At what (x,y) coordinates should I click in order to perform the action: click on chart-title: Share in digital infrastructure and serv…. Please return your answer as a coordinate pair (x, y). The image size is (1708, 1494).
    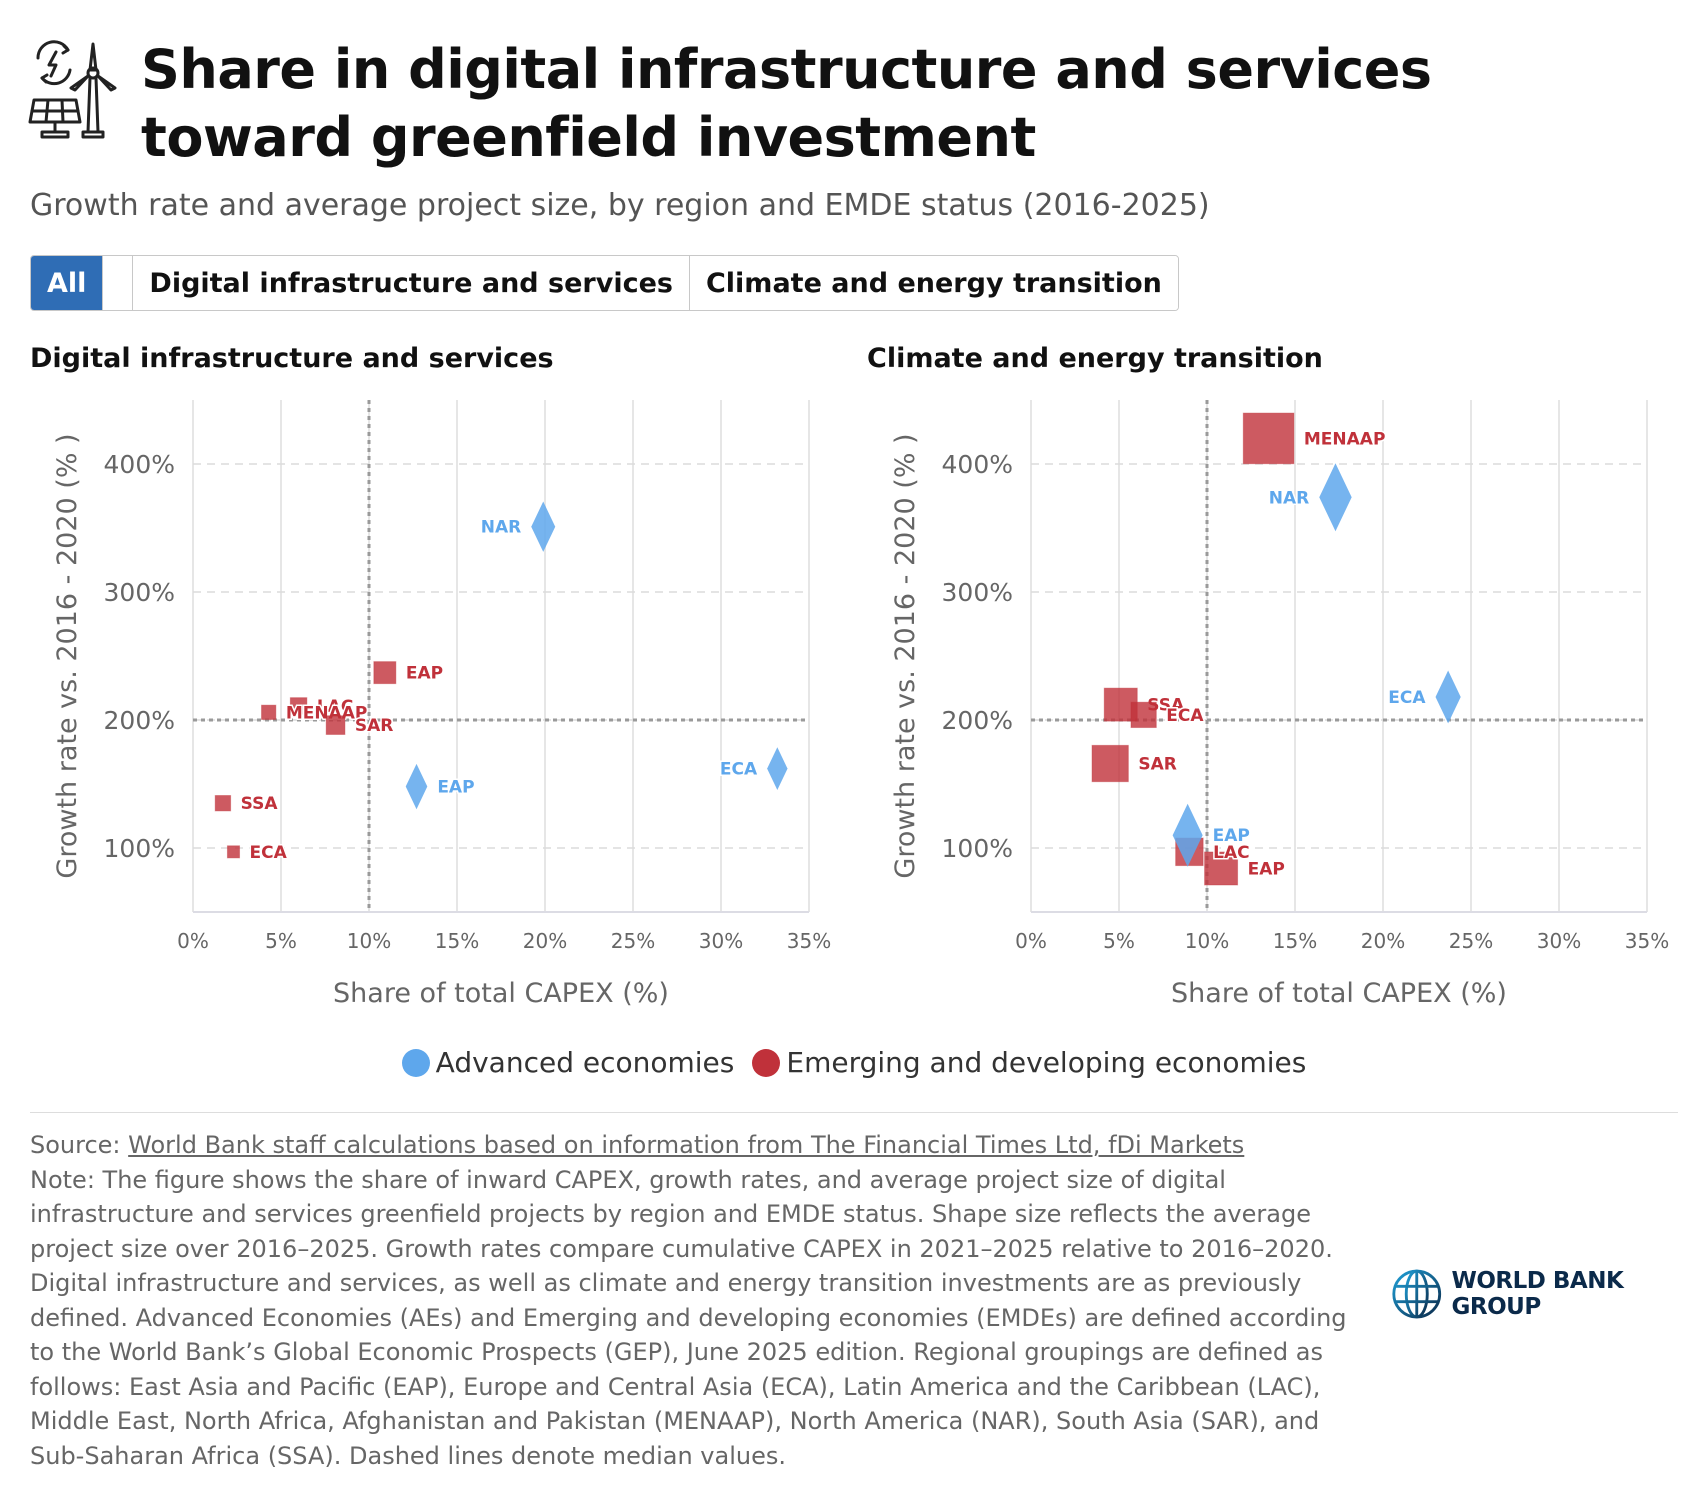
    Looking at the image, I should click on (786, 103).